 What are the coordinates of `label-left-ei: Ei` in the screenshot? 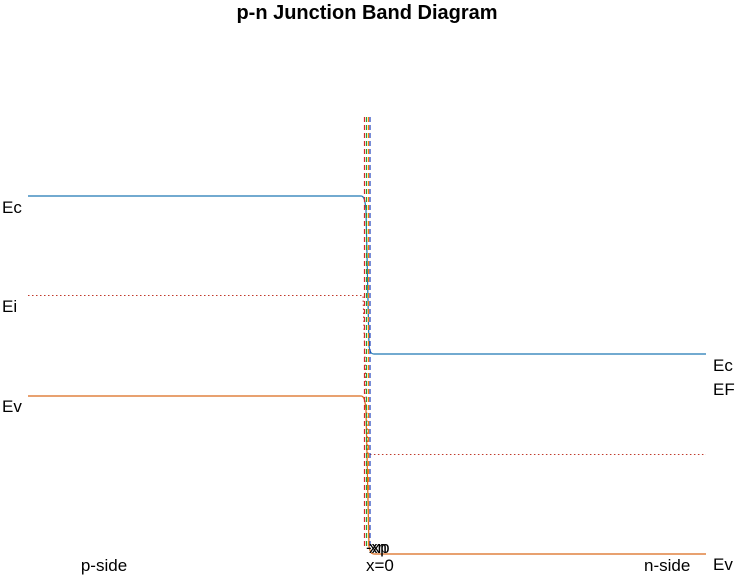 It's located at (9, 306).